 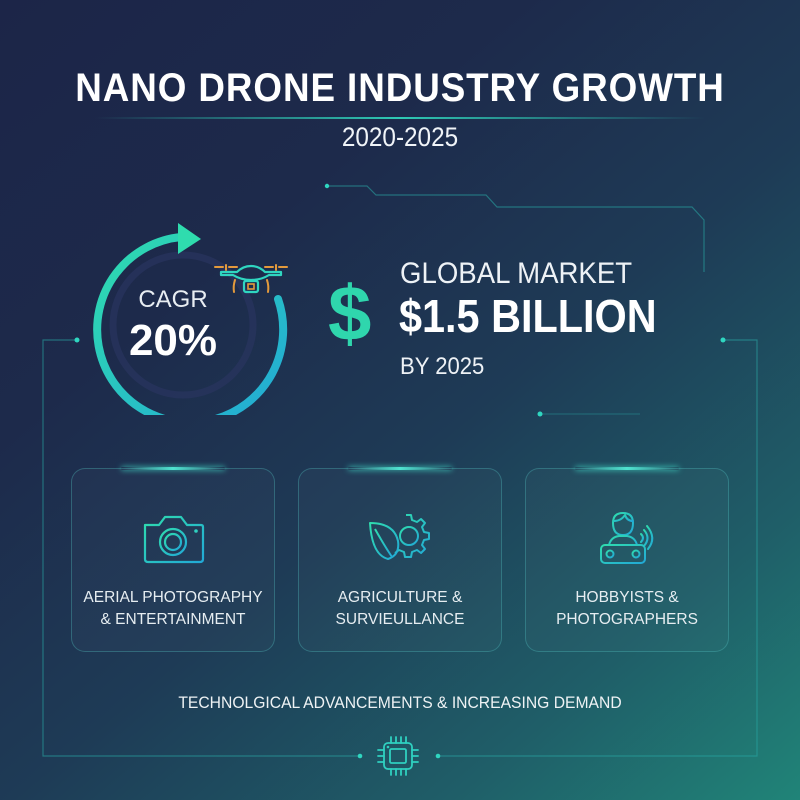 I want to click on title-underline, so click(x=400, y=118).